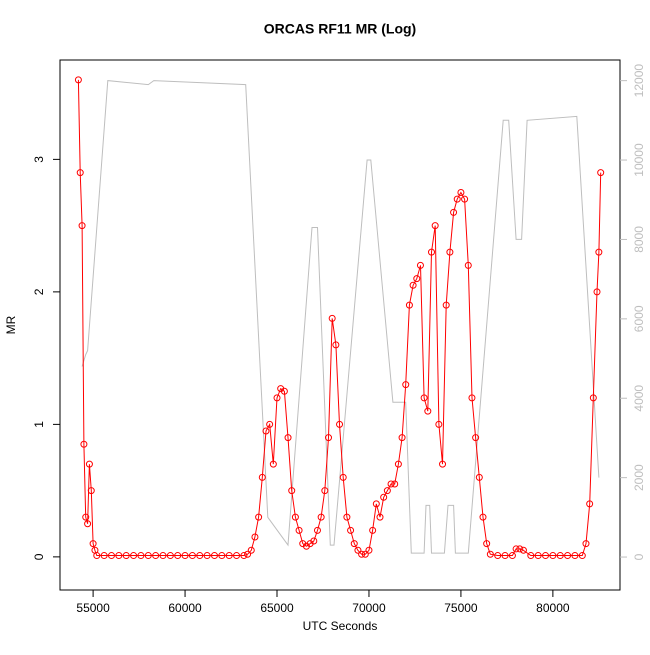  I want to click on y2-tick-label: 0, so click(639, 556).